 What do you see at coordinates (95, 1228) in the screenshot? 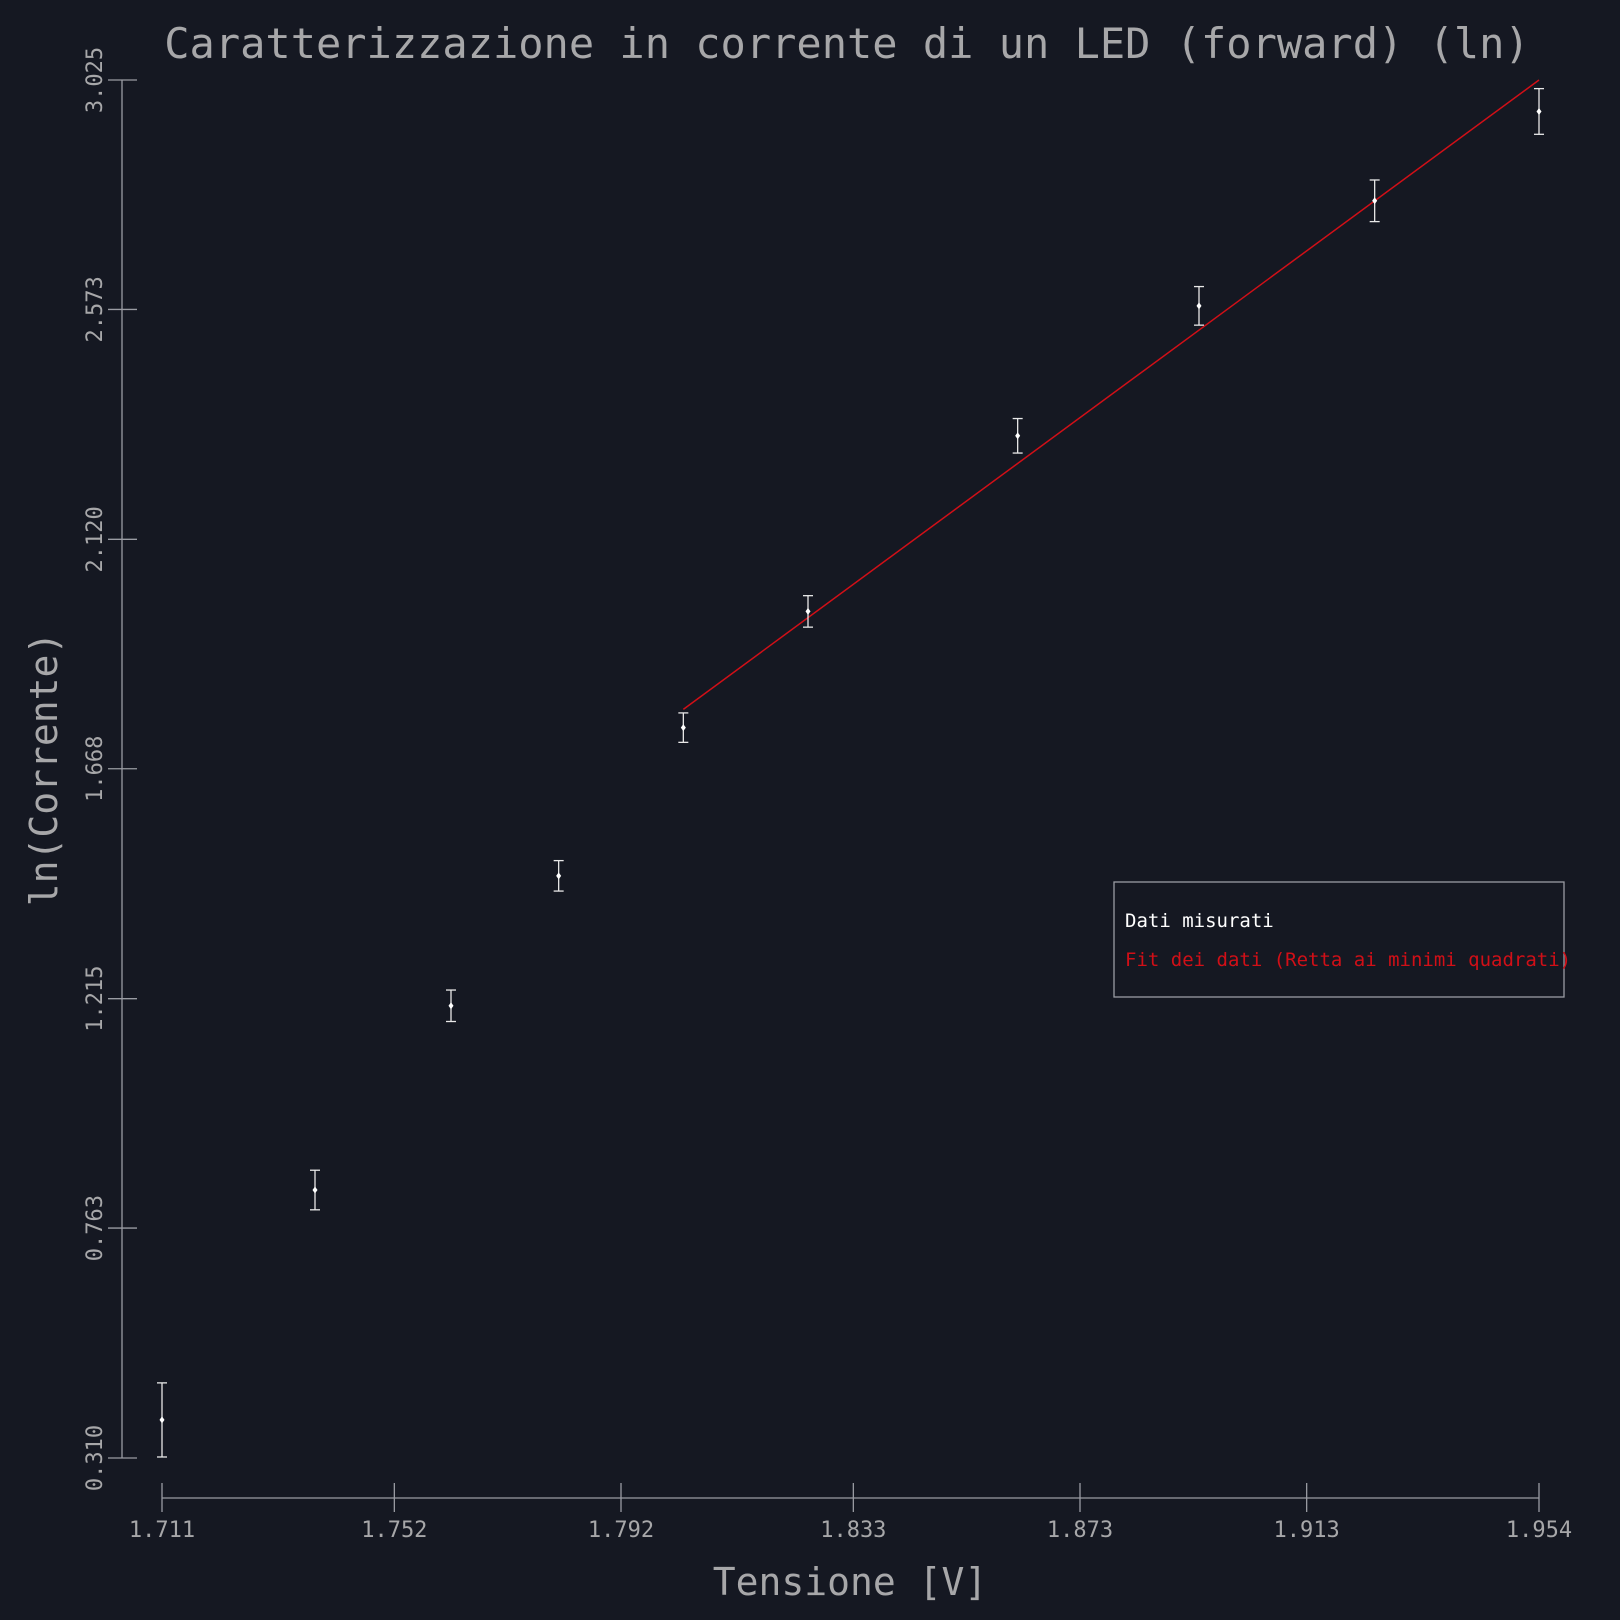
I see `y-tick-label-1: 0.763` at bounding box center [95, 1228].